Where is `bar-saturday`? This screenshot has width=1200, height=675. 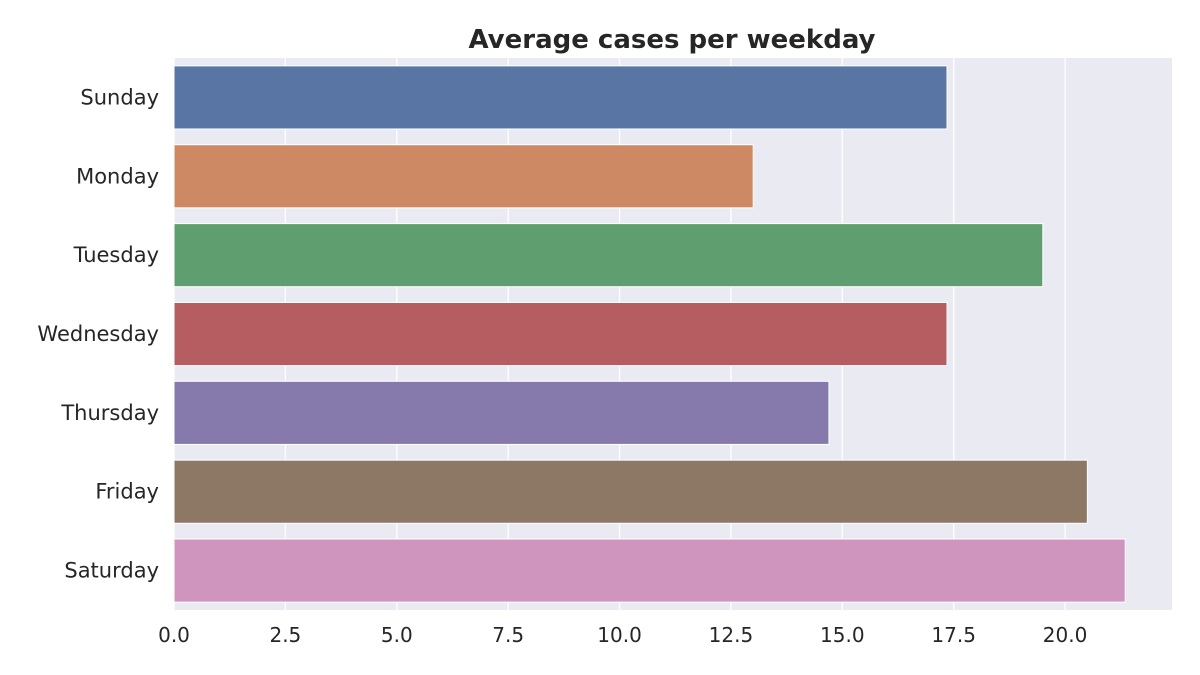
bar-saturday is located at coordinates (649, 570).